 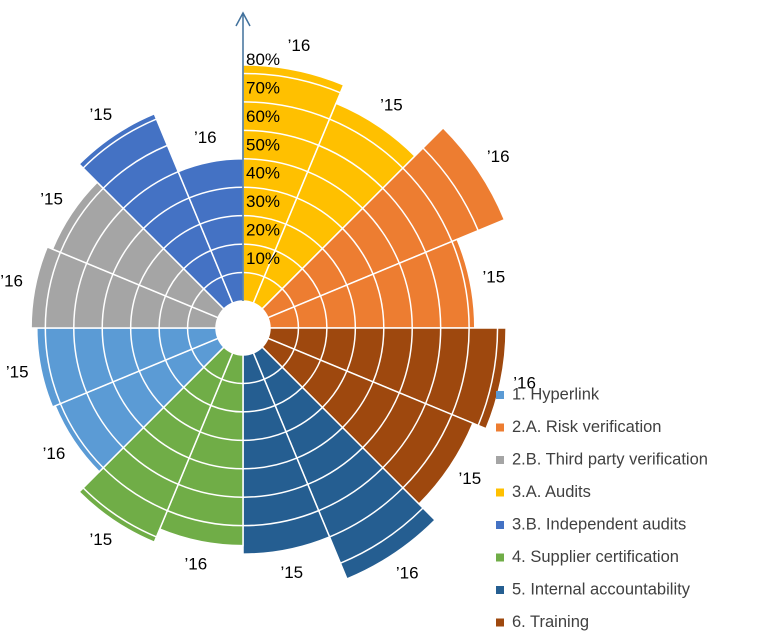 I want to click on legend-label: 2.B. Third party verification, so click(x=610, y=459).